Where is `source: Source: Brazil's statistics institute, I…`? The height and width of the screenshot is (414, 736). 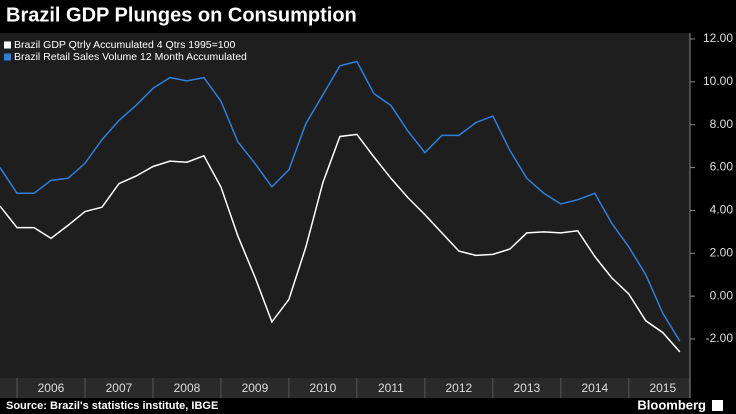 source: Source: Brazil's statistics institute, I… is located at coordinates (112, 406).